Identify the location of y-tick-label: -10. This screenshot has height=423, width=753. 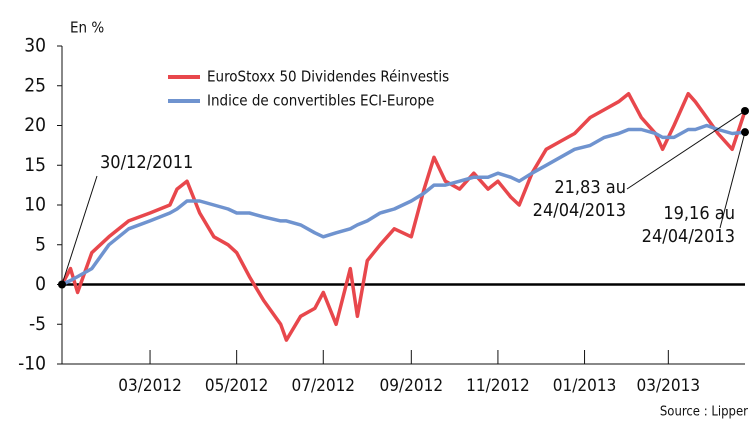
(32, 364).